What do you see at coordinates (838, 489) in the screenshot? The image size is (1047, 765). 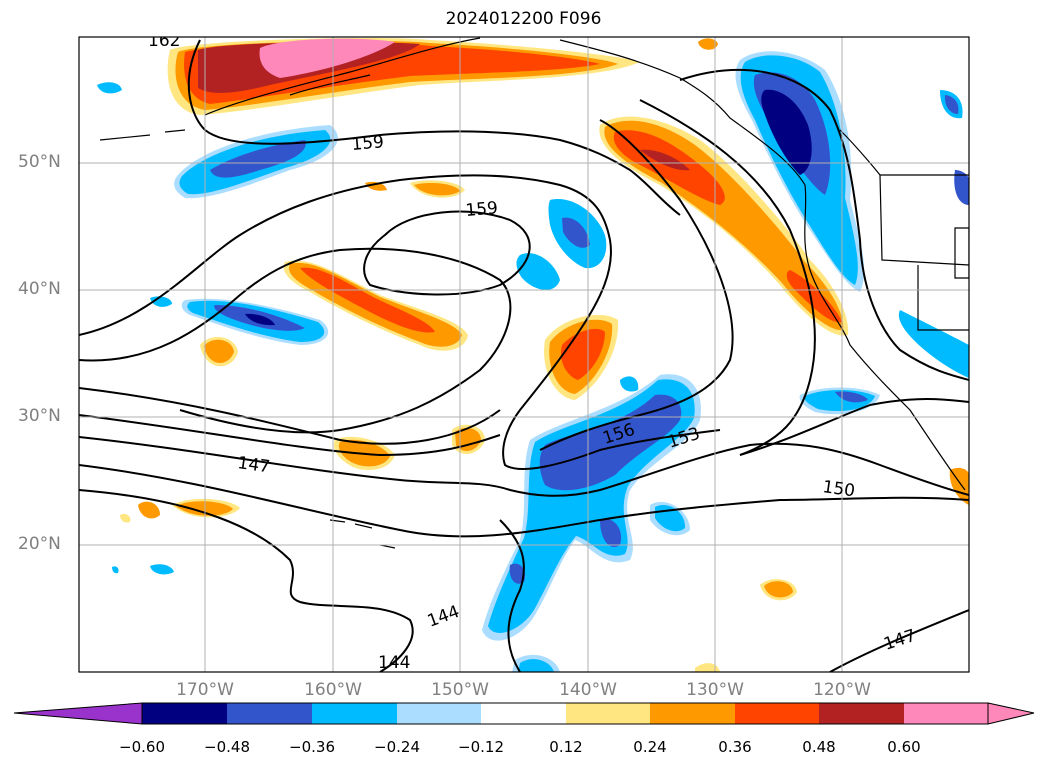 I see `contour-label: 150` at bounding box center [838, 489].